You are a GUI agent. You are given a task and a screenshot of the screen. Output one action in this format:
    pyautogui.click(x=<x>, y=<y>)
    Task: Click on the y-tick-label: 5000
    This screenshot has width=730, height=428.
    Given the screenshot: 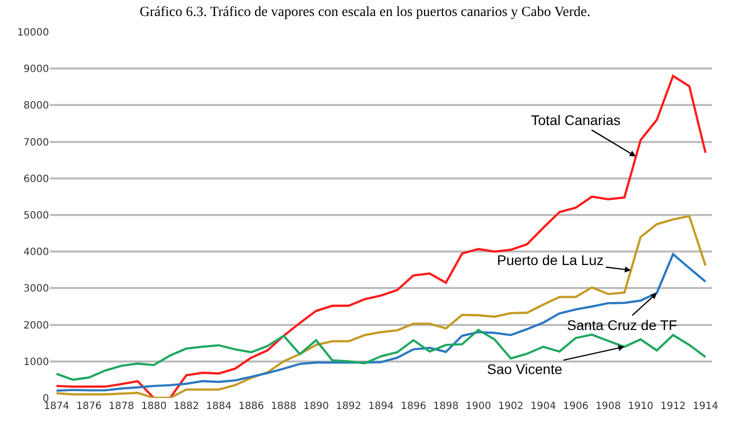 What is the action you would take?
    pyautogui.click(x=36, y=216)
    